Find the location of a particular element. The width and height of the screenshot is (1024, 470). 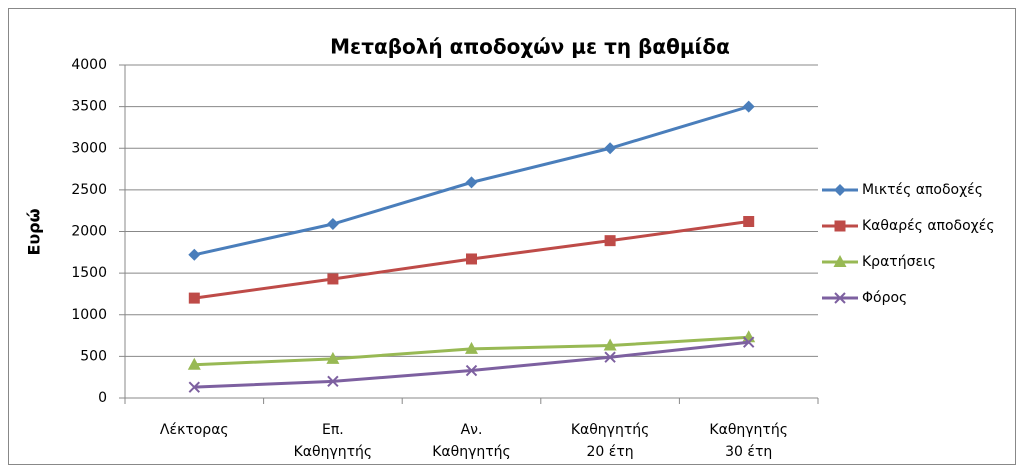

y-tick-label: 1000 is located at coordinates (89, 315).